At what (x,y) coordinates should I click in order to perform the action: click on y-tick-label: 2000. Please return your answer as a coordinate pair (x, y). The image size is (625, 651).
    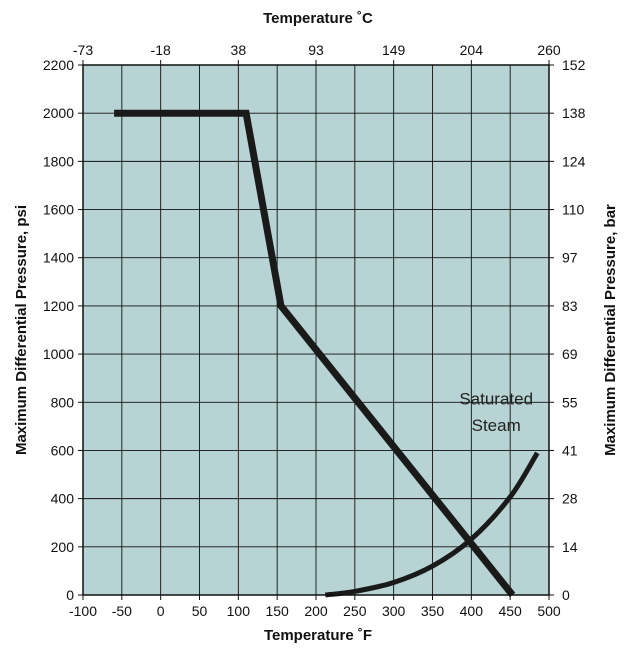
    Looking at the image, I should click on (58, 113).